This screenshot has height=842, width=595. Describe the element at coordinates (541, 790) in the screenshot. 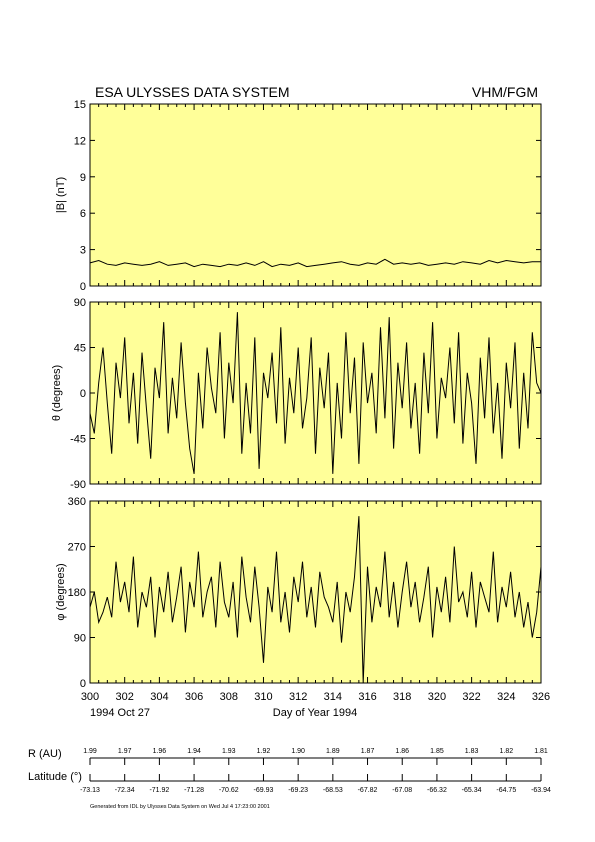

I see `latitude-value: -63.94` at that location.